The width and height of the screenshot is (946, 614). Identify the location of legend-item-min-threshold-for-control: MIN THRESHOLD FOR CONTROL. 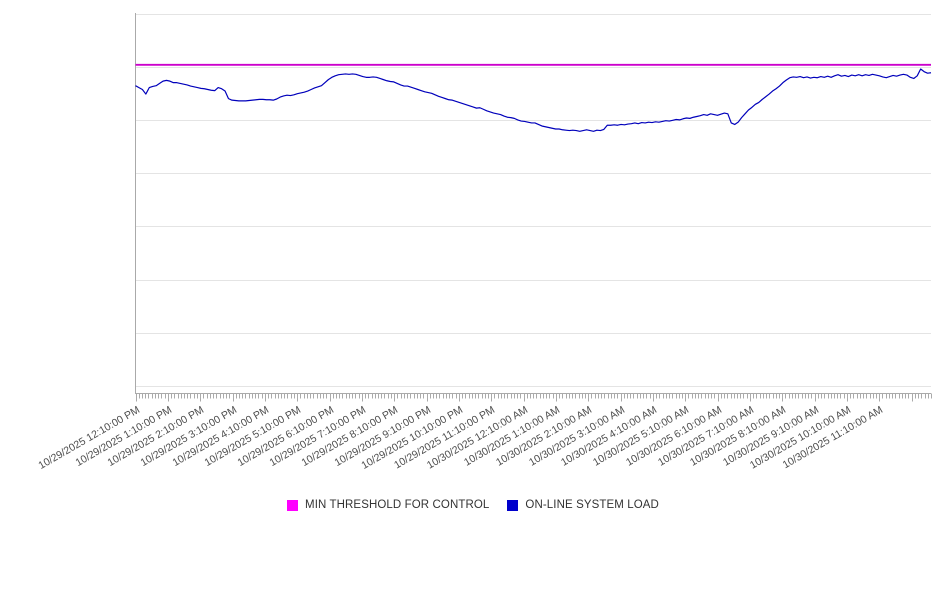
(388, 505).